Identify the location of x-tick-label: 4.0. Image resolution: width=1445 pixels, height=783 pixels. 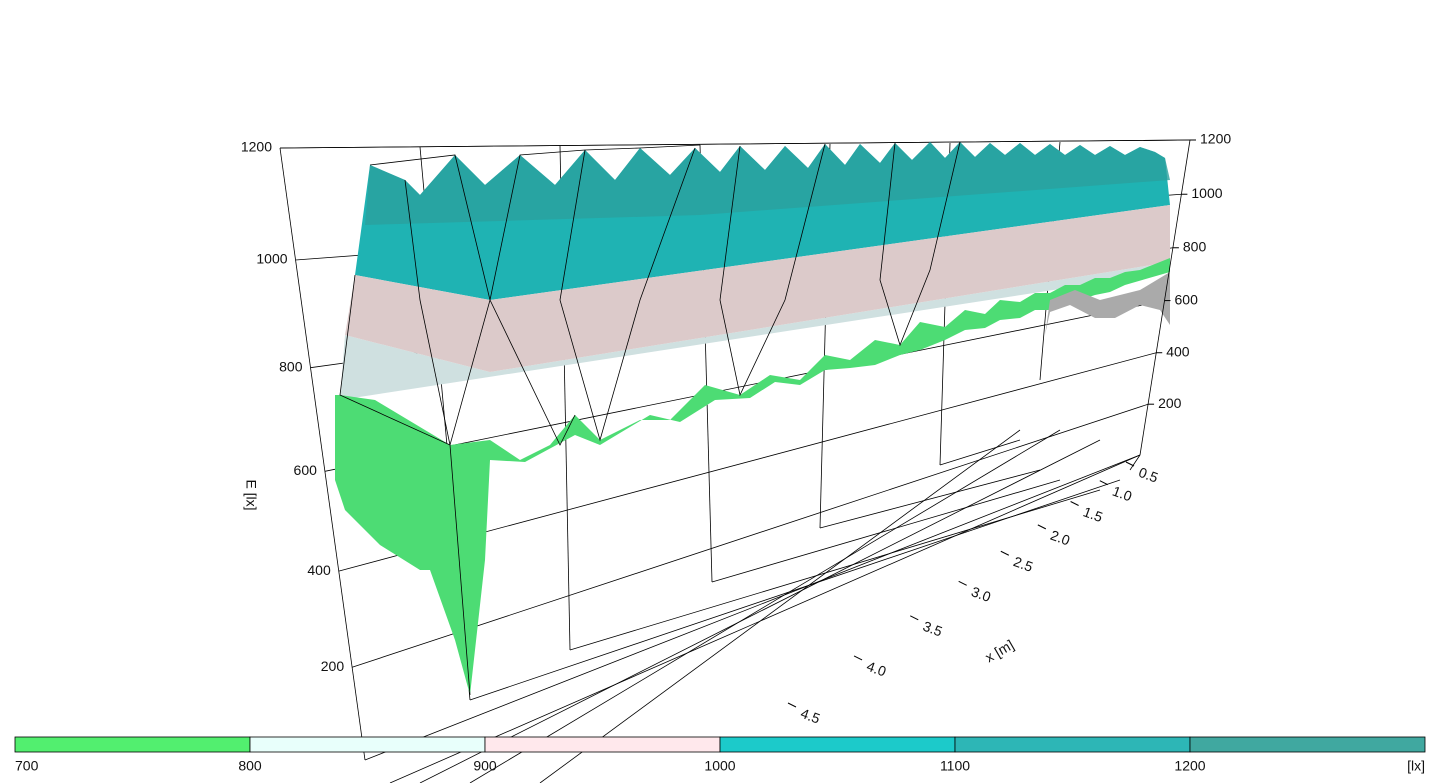
(877, 669).